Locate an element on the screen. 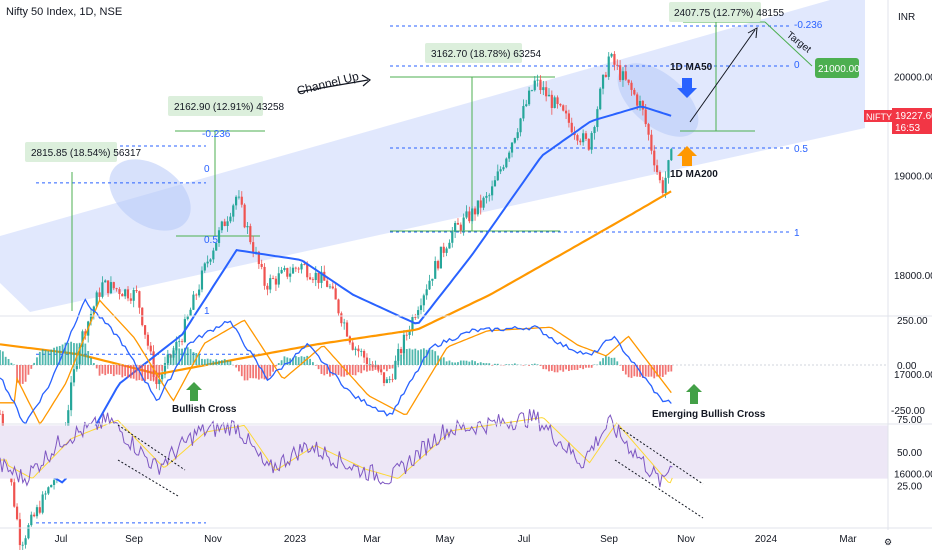 This screenshot has height=550, width=932. fib1-level-1: 1 is located at coordinates (207, 311).